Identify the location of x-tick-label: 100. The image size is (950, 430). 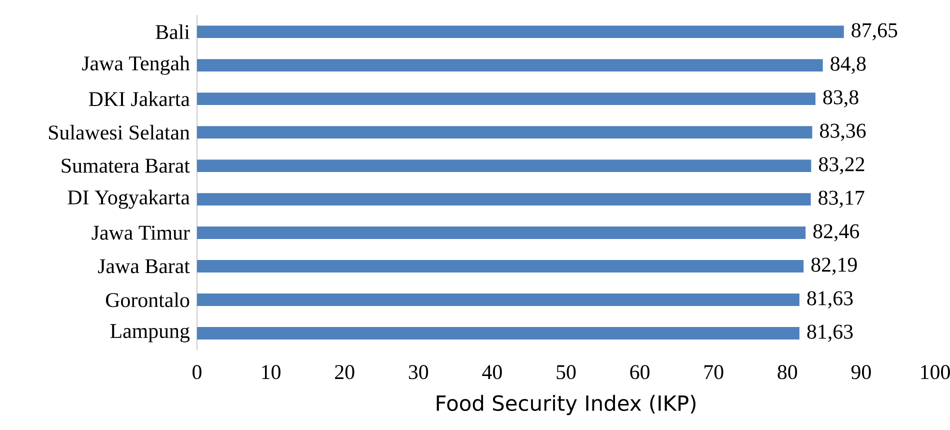
(935, 372).